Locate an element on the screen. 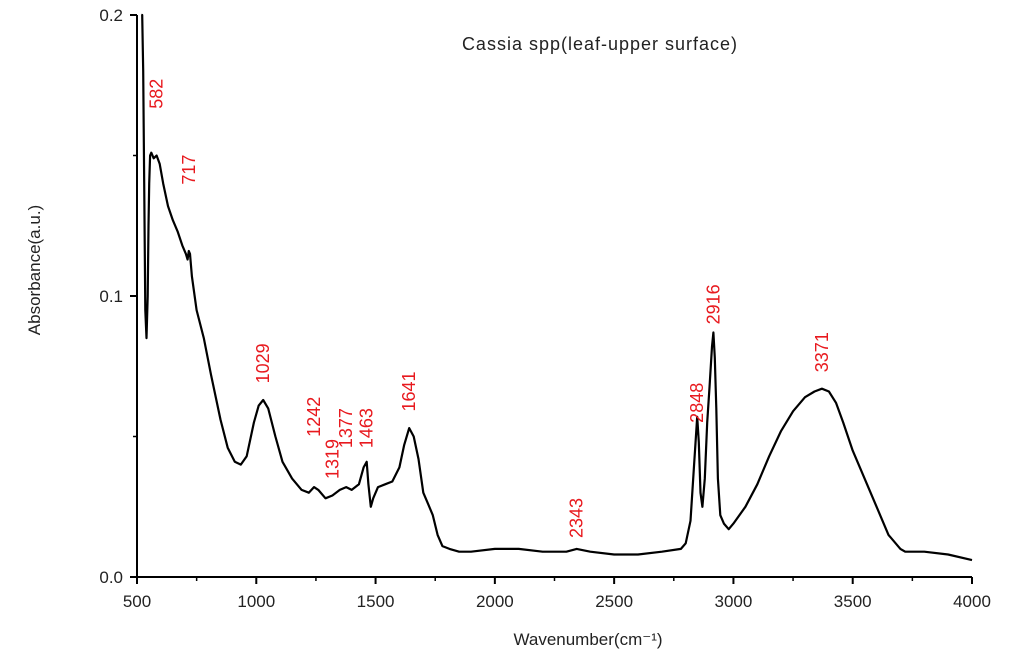 Image resolution: width=1020 pixels, height=651 pixels. peak-label: 1319 is located at coordinates (332, 459).